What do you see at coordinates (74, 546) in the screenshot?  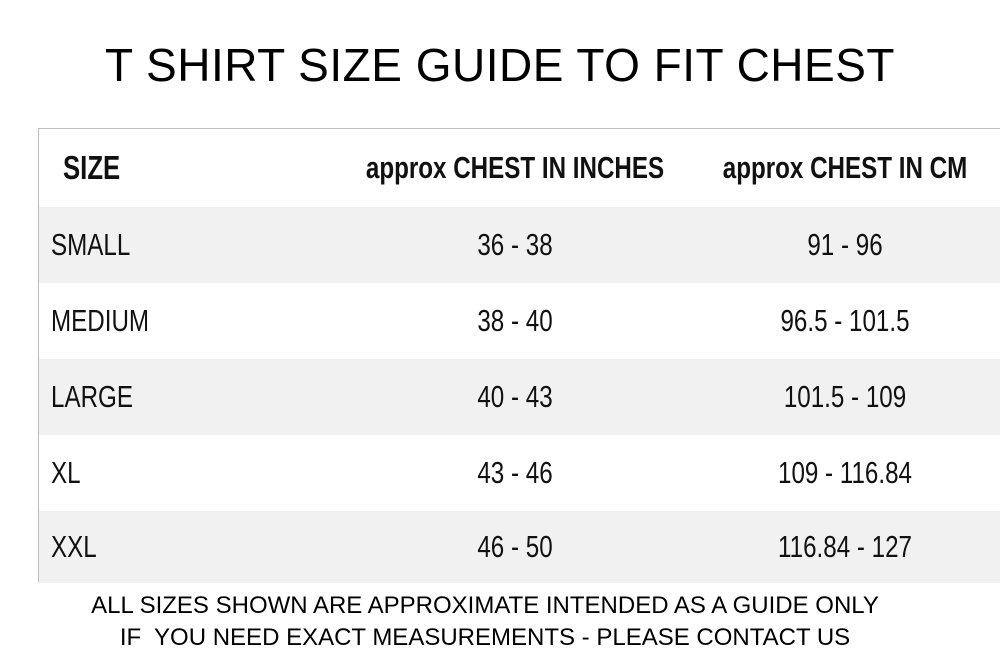 I see `size-cell: XXL` at bounding box center [74, 546].